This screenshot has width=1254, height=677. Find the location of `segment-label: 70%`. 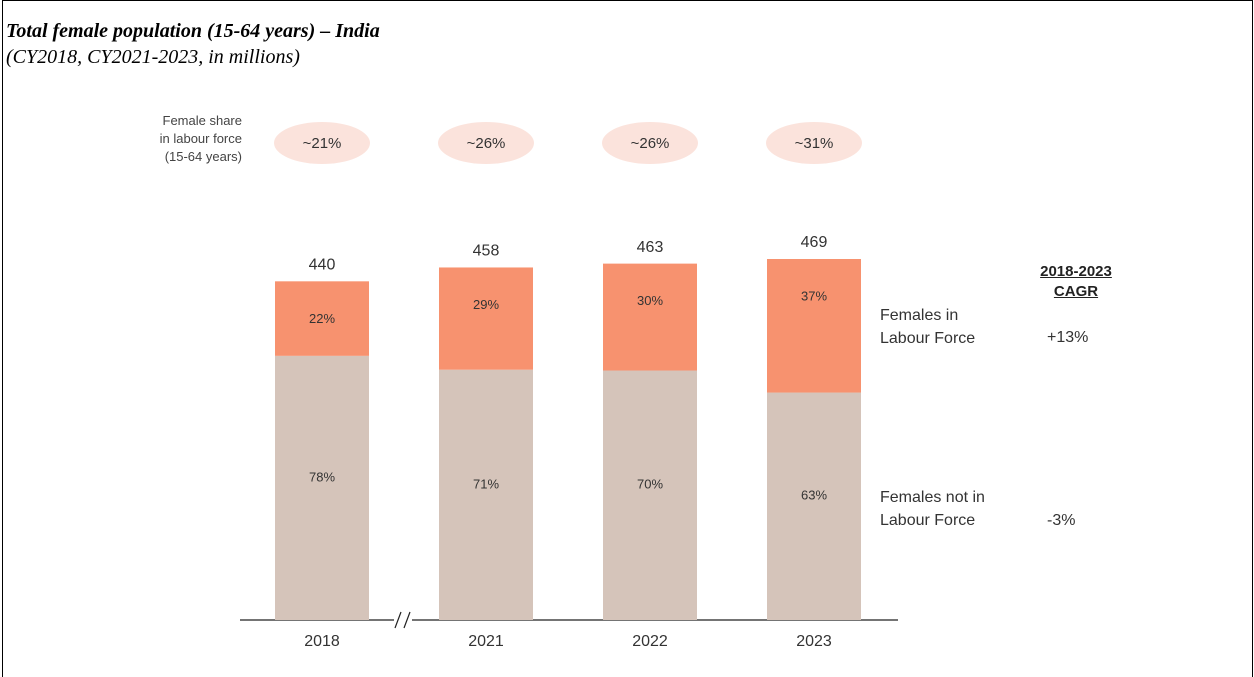

segment-label: 70% is located at coordinates (650, 484).